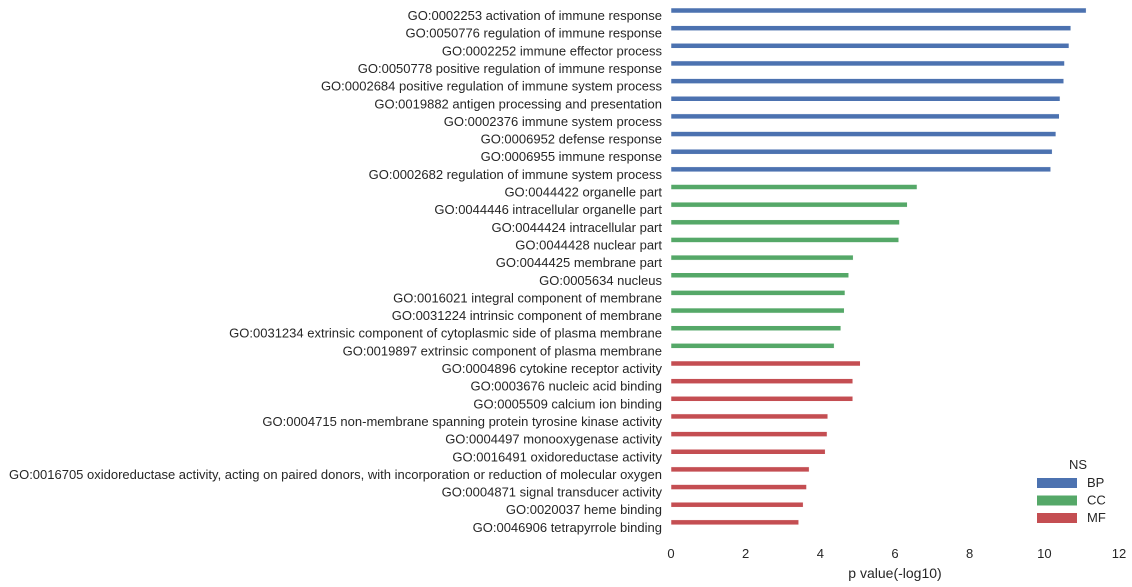  I want to click on category-label: GO:0003676 nucleic acid binding, so click(566, 386).